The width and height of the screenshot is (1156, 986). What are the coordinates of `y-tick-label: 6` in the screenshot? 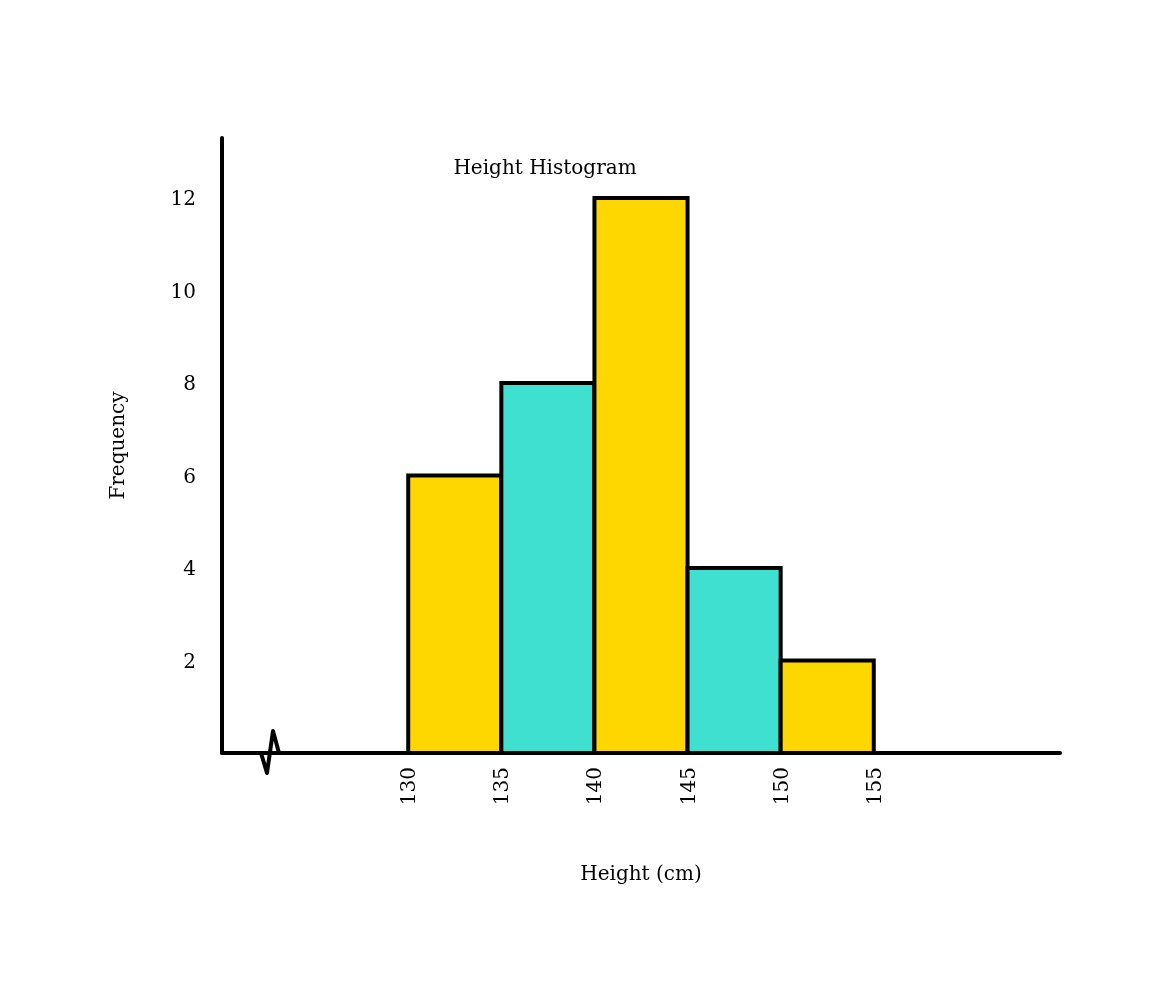 It's located at (189, 475).